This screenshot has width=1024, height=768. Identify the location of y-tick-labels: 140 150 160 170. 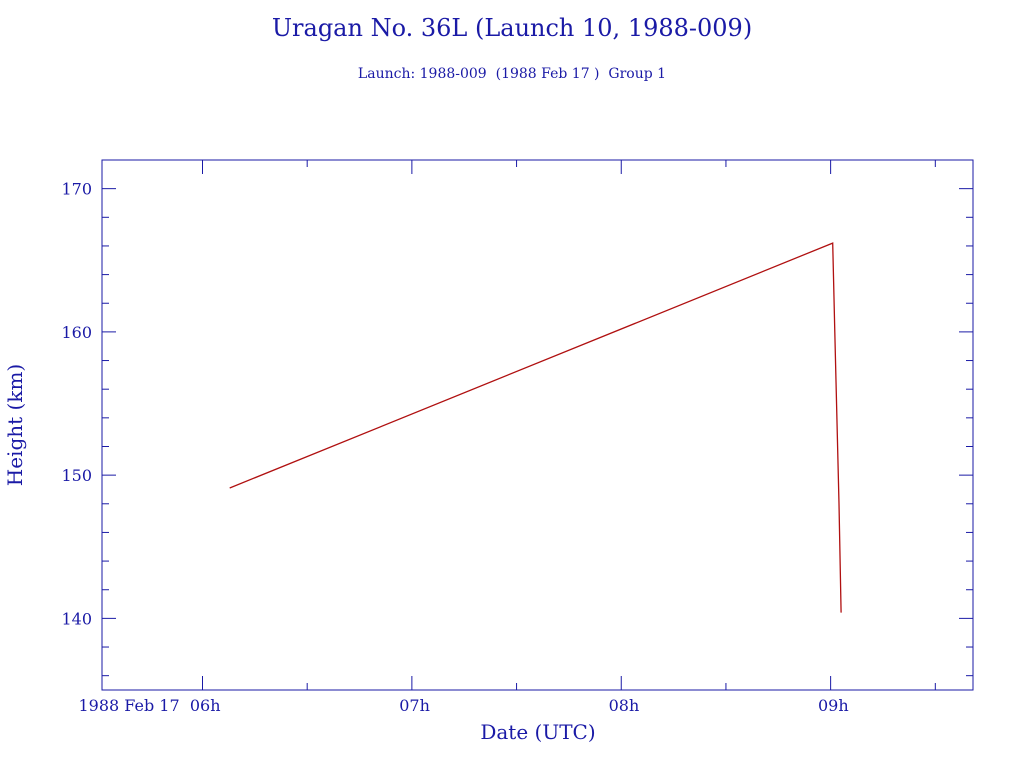
(76, 404).